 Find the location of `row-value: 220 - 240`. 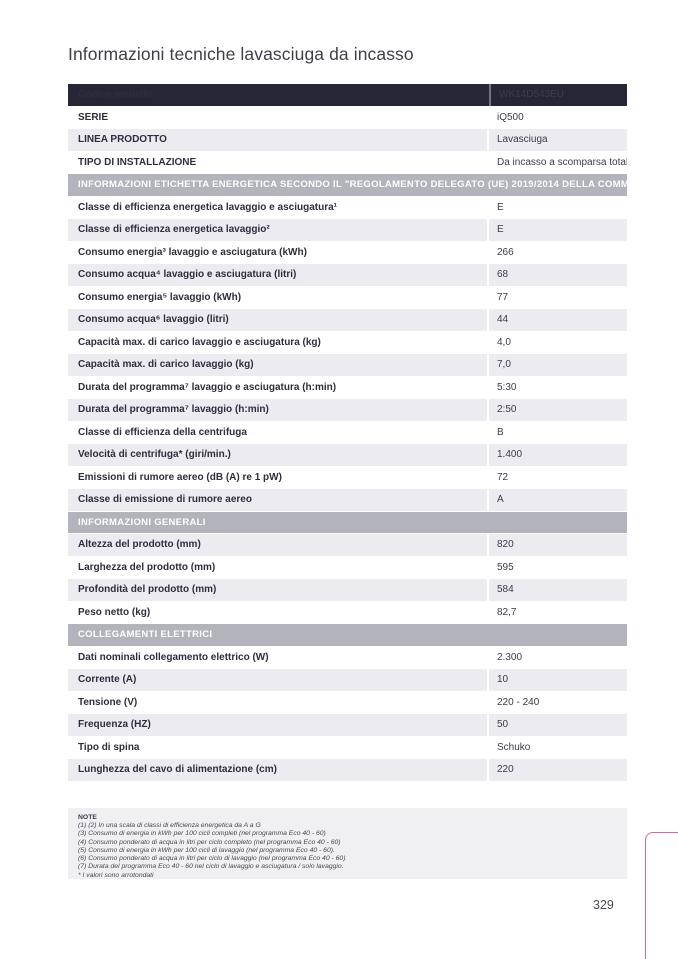

row-value: 220 - 240 is located at coordinates (558, 702).